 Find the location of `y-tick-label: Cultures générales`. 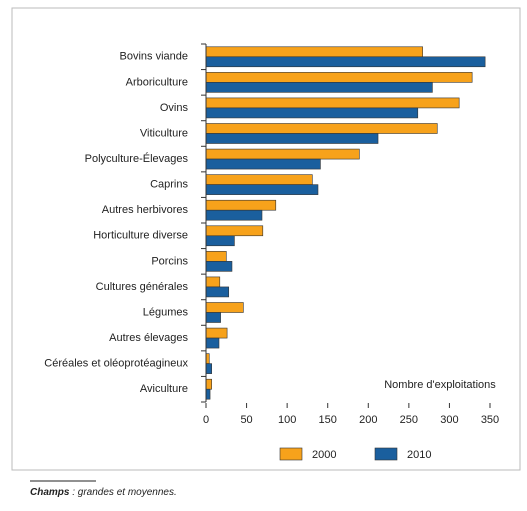

y-tick-label: Cultures générales is located at coordinates (142, 287).